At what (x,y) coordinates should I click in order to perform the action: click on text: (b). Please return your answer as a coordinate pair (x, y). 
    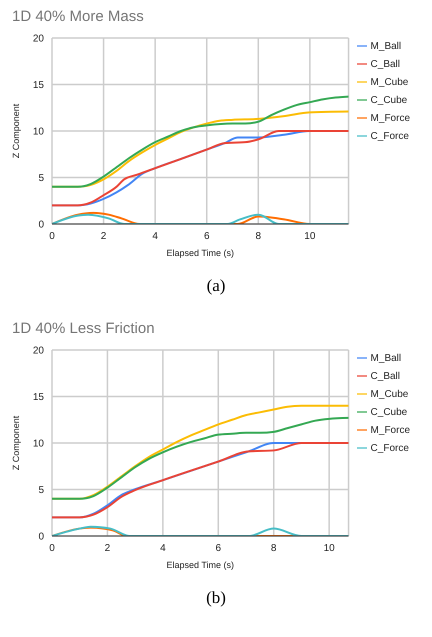
    Looking at the image, I should click on (216, 598).